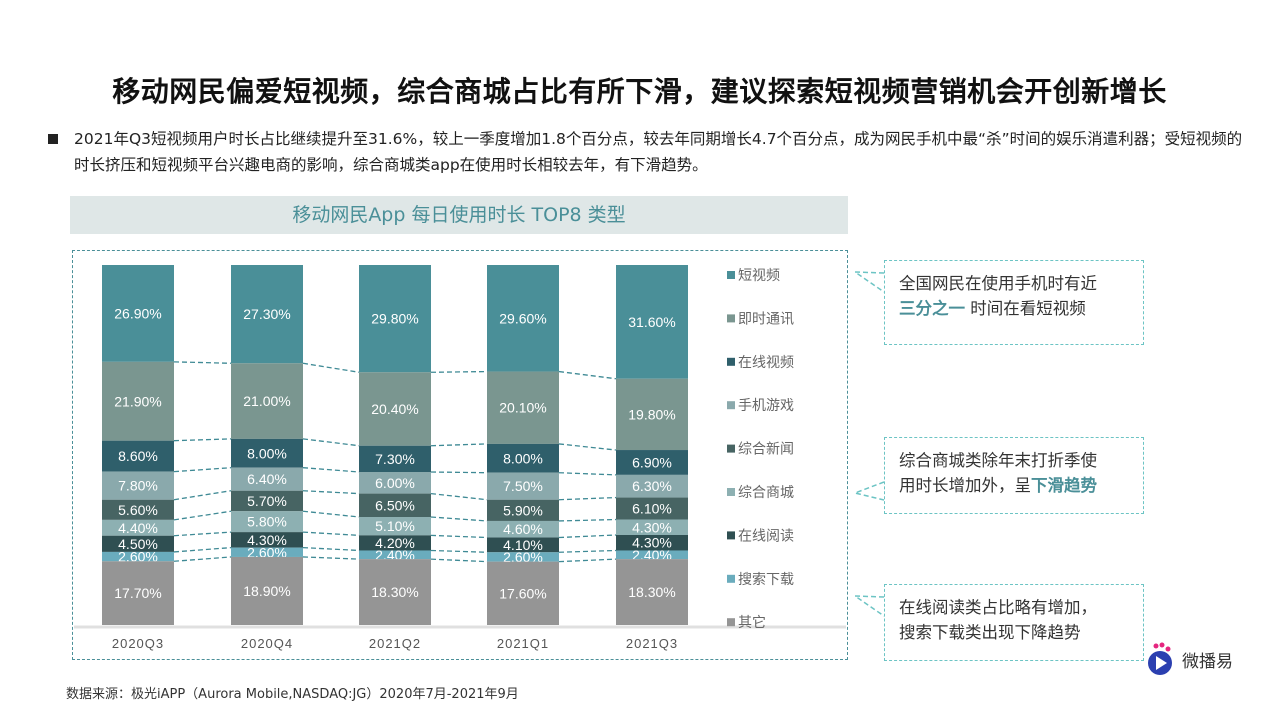 This screenshot has height=719, width=1279. I want to click on callout-reading-search: 在线阅读类占比略有增加， 搜索下载类出现下降趋势, so click(1014, 622).